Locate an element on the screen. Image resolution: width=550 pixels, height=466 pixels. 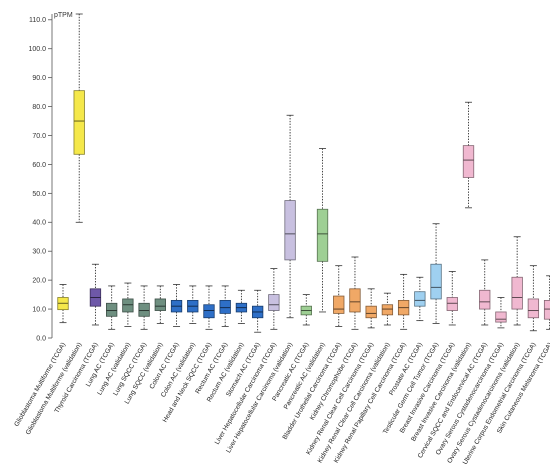
y-tick-label: 80.0 is located at coordinates (39, 107).